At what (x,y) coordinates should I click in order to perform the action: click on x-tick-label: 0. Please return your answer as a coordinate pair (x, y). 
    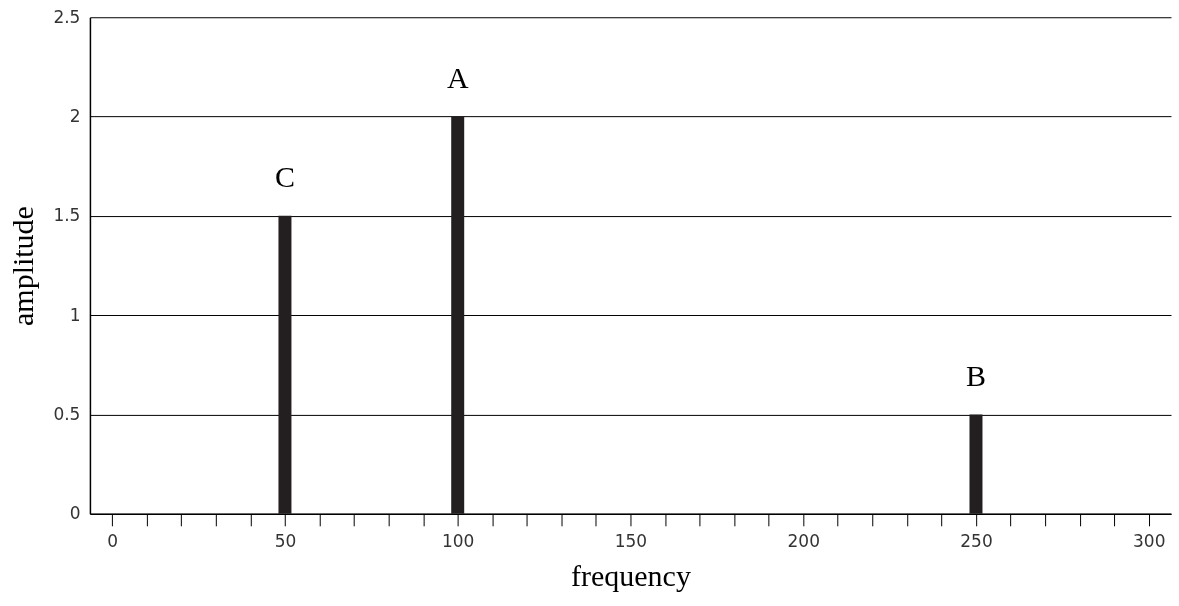
    Looking at the image, I should click on (113, 541).